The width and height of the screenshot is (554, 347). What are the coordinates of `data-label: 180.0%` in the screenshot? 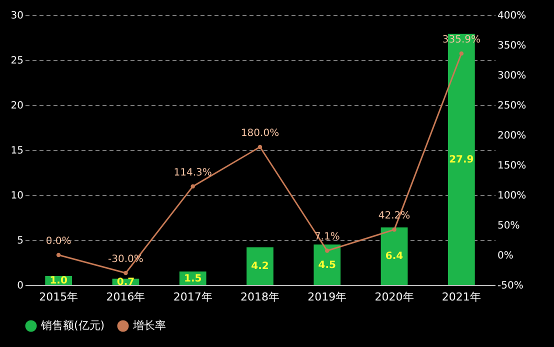 It's located at (260, 133).